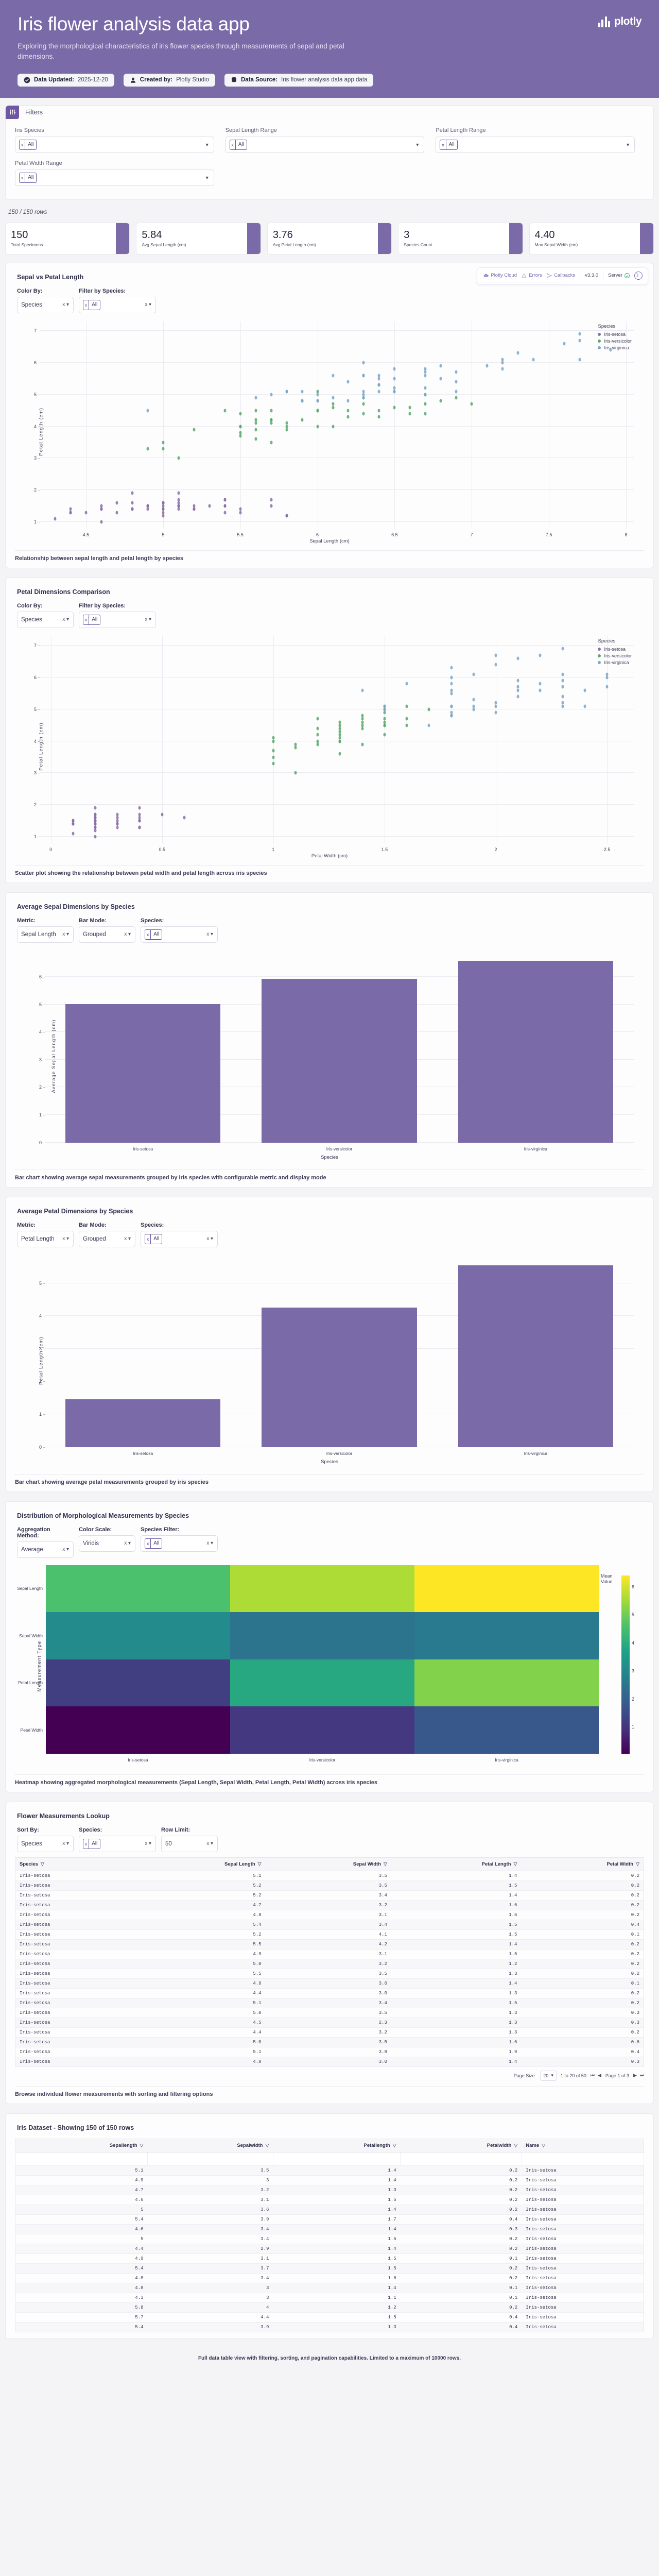  What do you see at coordinates (329, 2307) in the screenshot?
I see `table-row: 5.8 4 1.2 0.2 Iris-setosa` at bounding box center [329, 2307].